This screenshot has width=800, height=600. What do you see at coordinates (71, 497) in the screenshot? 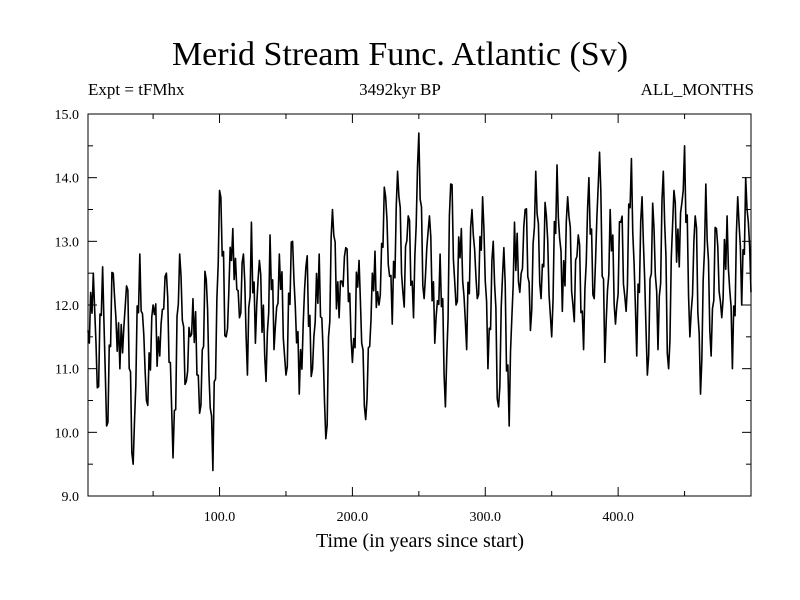
I see `y-tick-label: 9.0` at bounding box center [71, 497].